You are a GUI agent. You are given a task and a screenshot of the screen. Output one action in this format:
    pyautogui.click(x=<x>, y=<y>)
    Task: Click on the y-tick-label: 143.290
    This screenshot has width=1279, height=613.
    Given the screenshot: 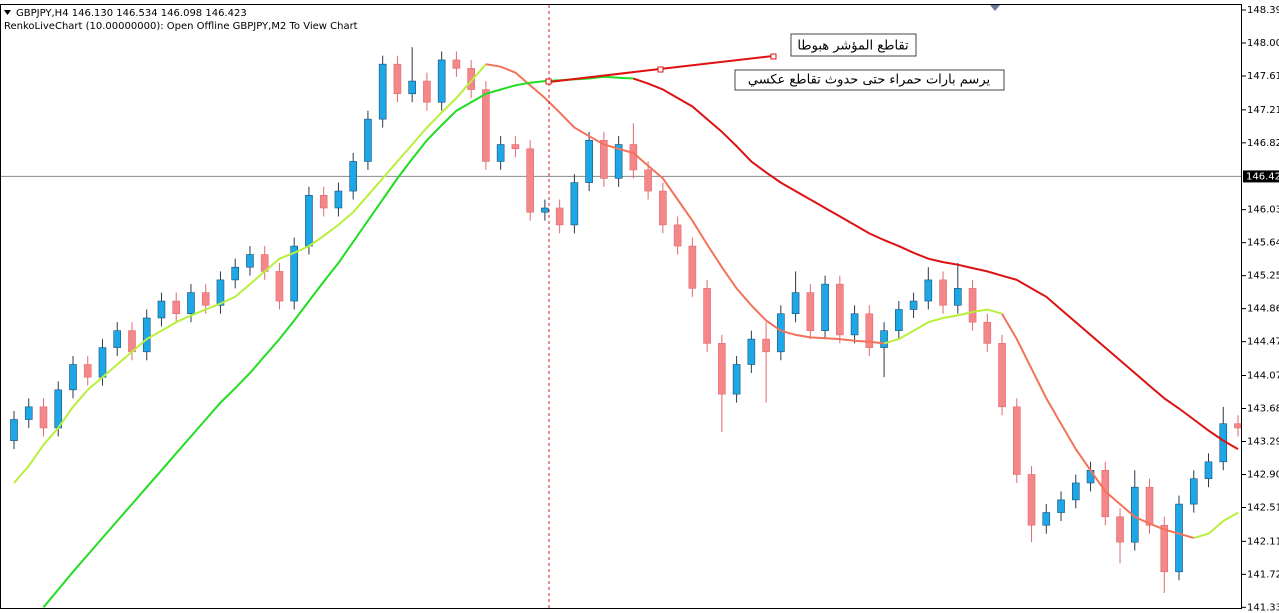 What is the action you would take?
    pyautogui.click(x=1263, y=441)
    